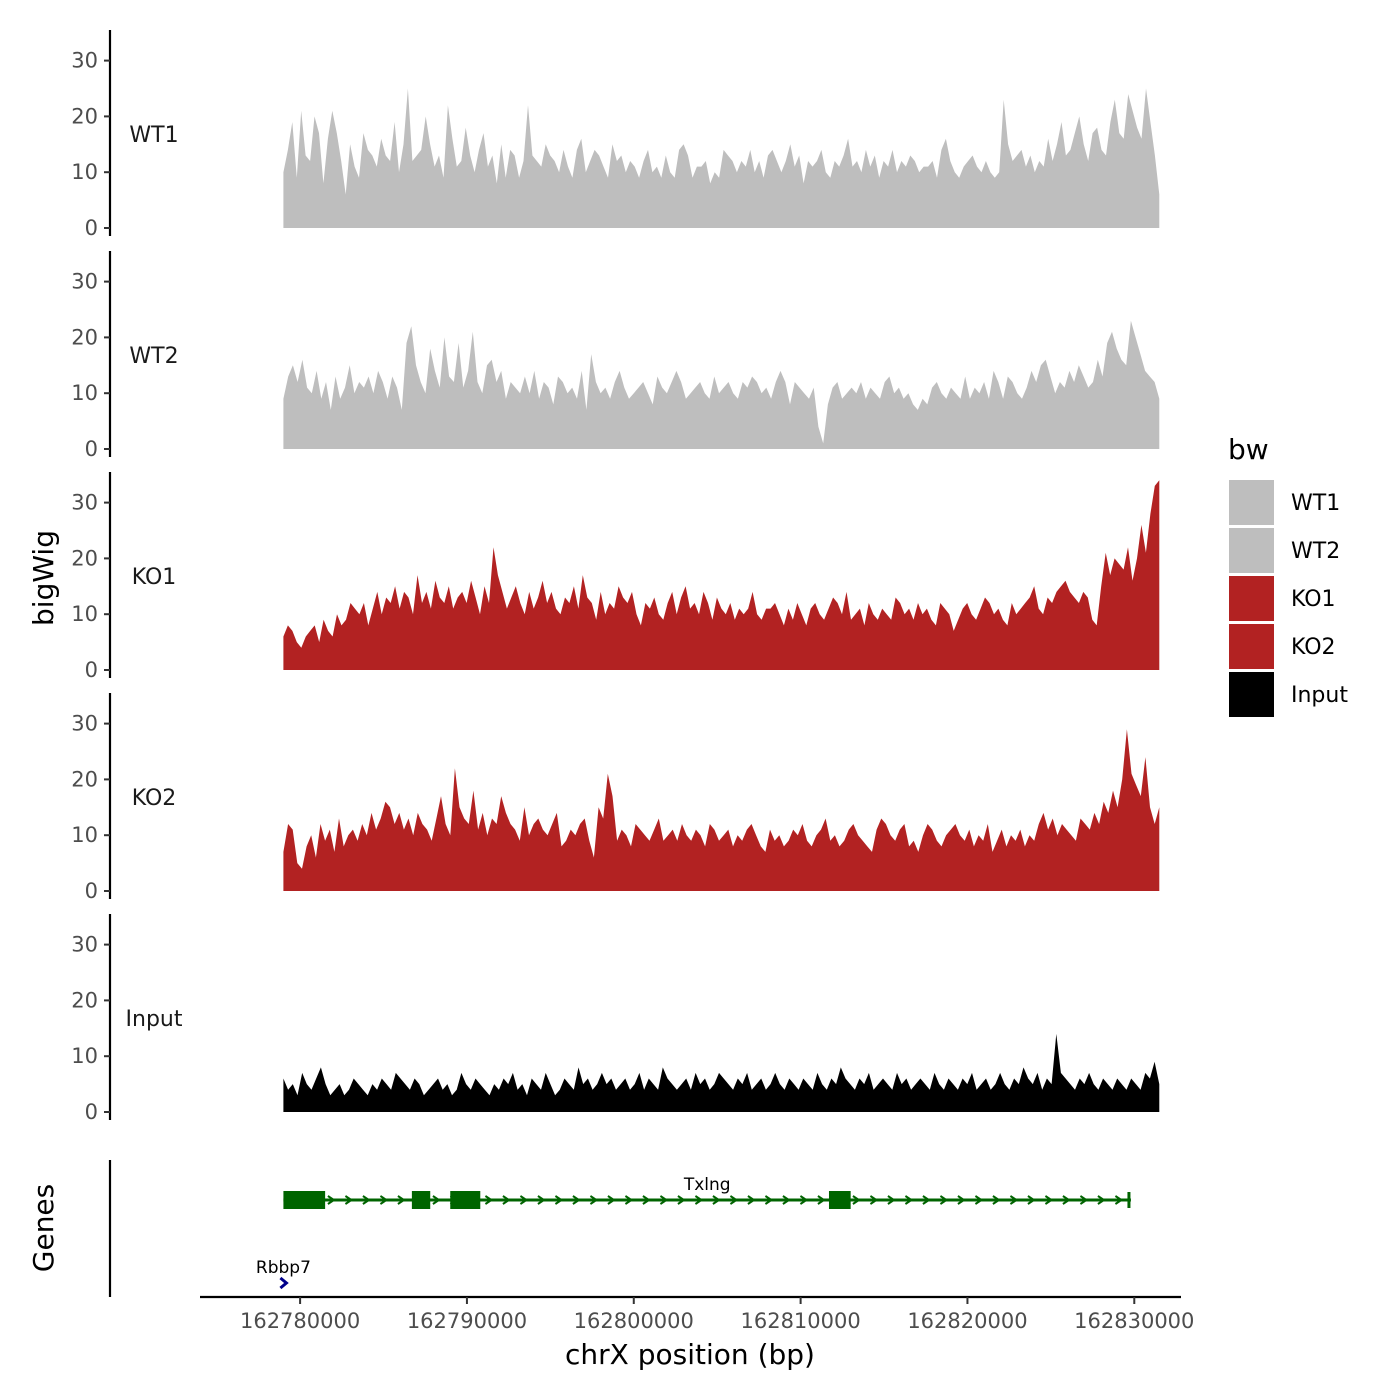 This screenshot has height=1400, width=1400. What do you see at coordinates (84, 393) in the screenshot?
I see `track-wt2-y-tick-label: 10` at bounding box center [84, 393].